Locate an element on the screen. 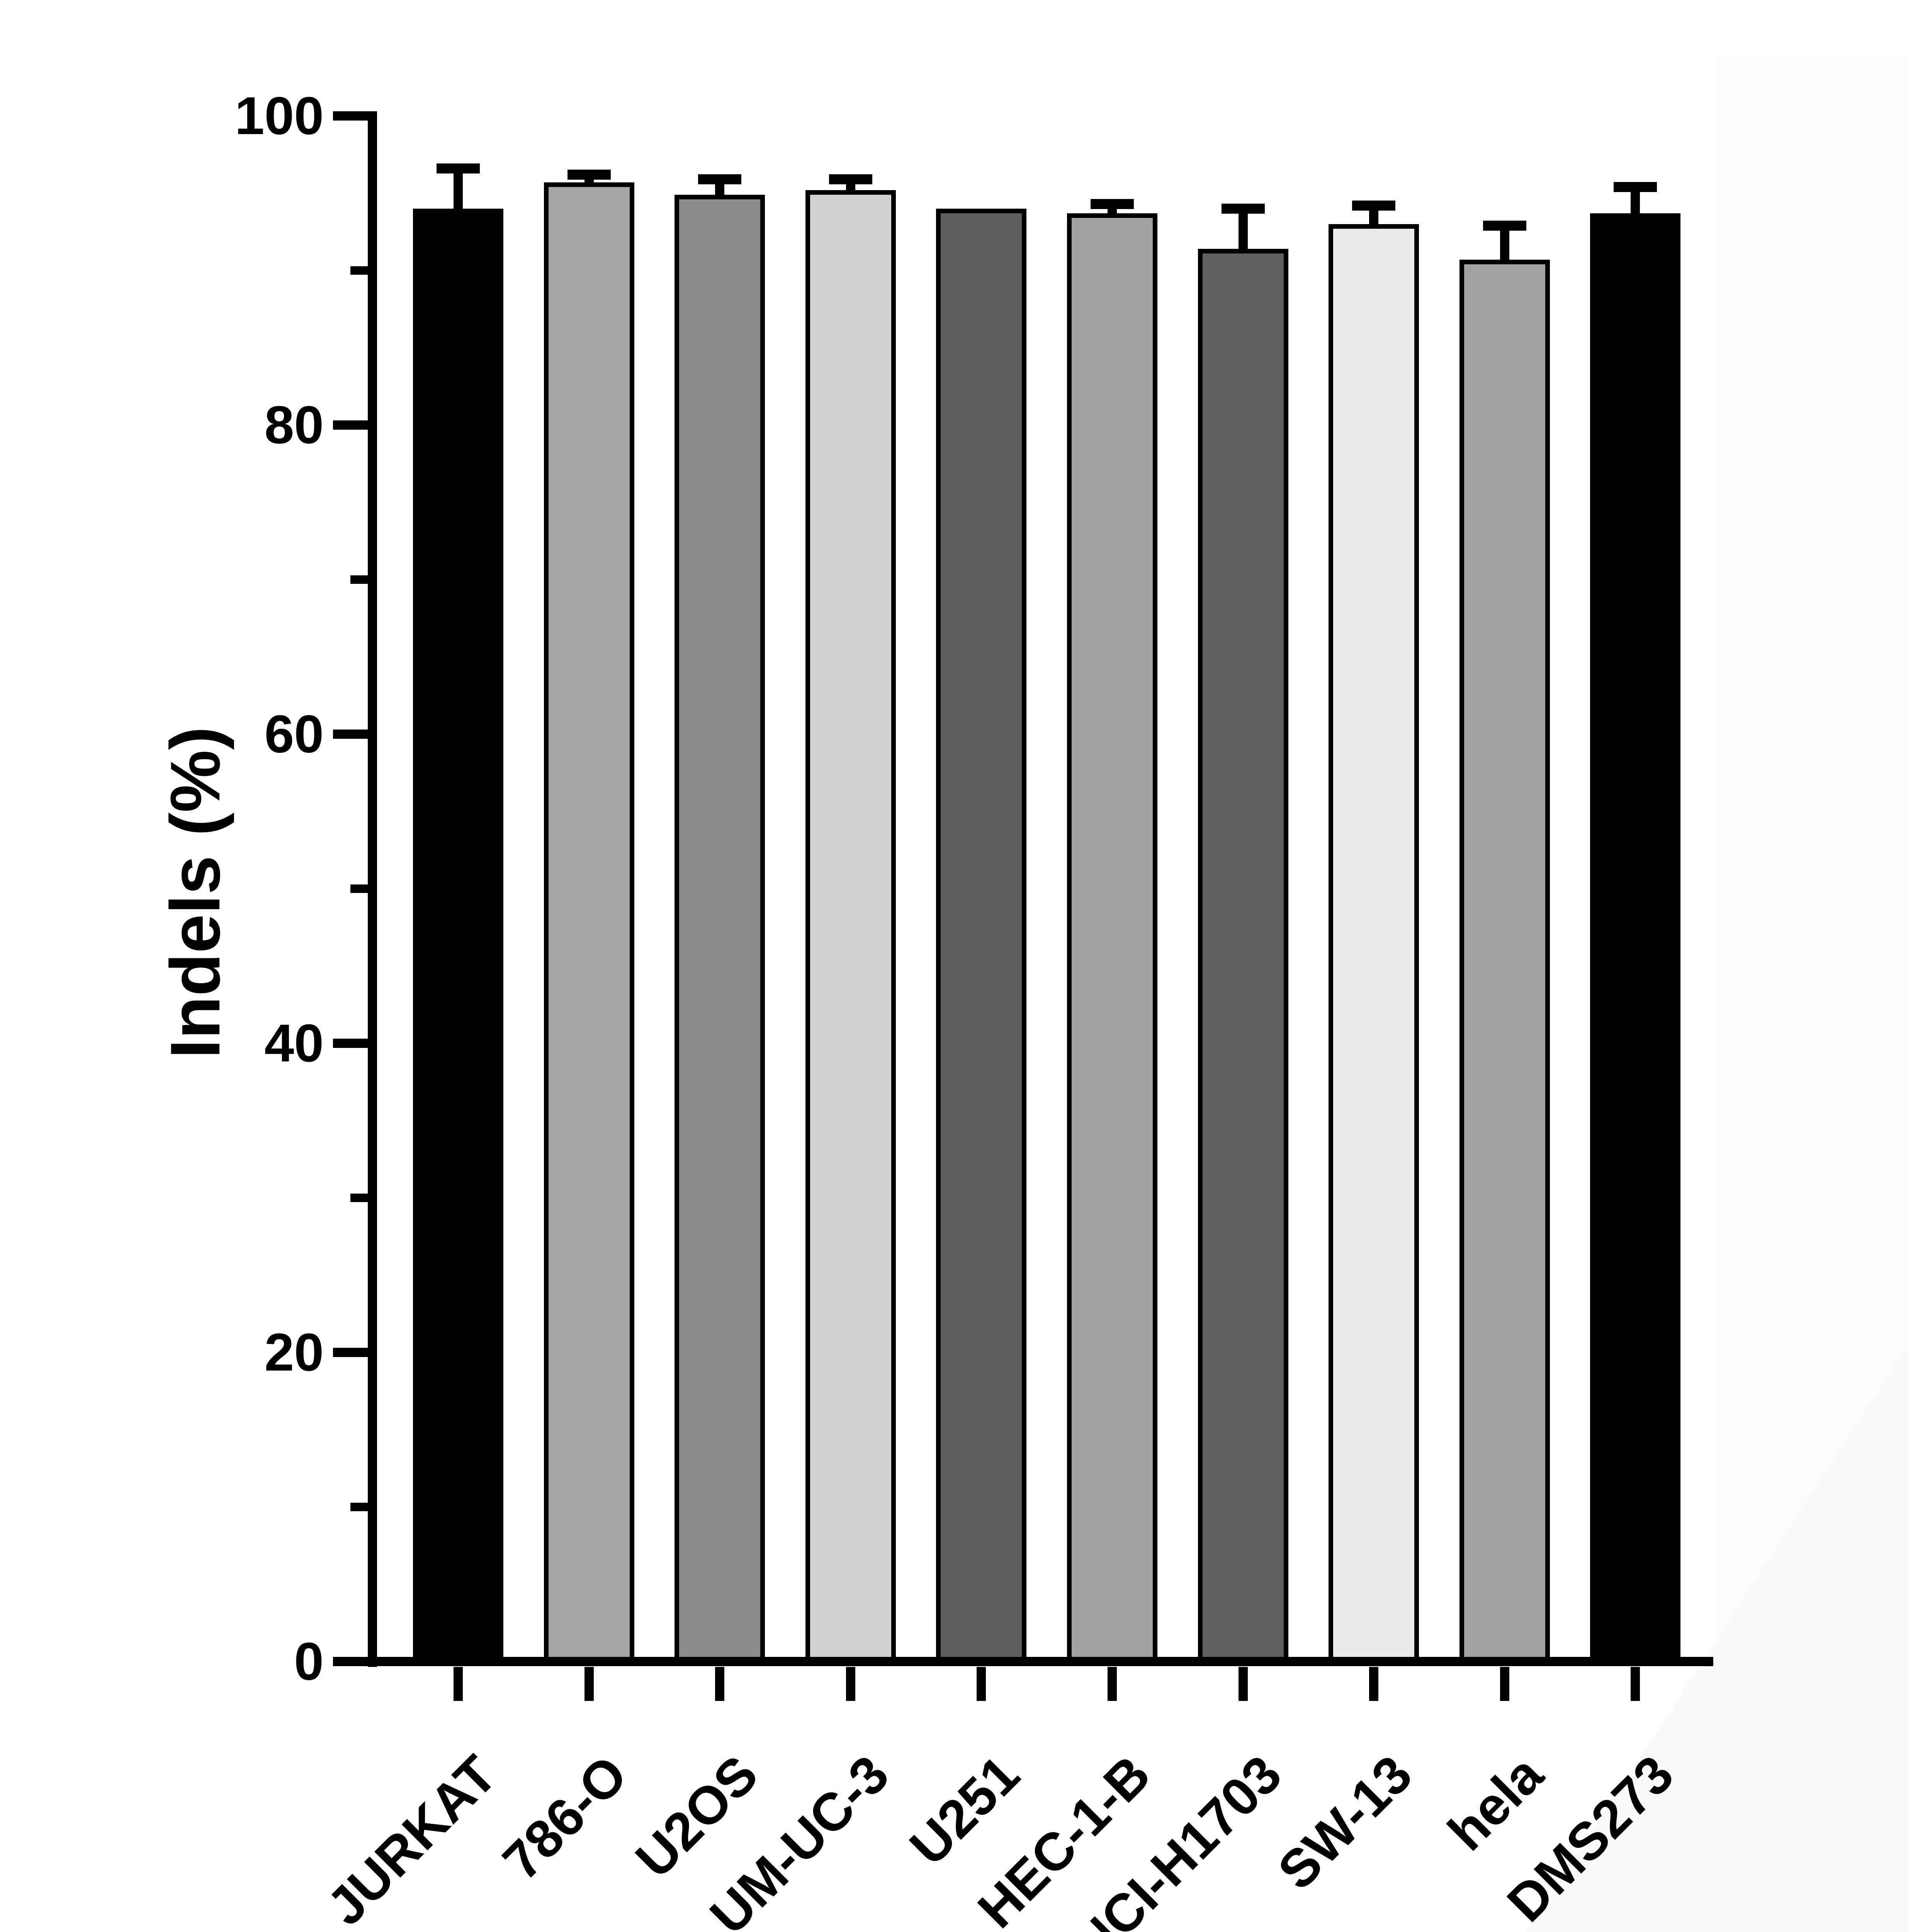 Image resolution: width=1908 pixels, height=1932 pixels. error-bar-cap-786-O is located at coordinates (589, 175).